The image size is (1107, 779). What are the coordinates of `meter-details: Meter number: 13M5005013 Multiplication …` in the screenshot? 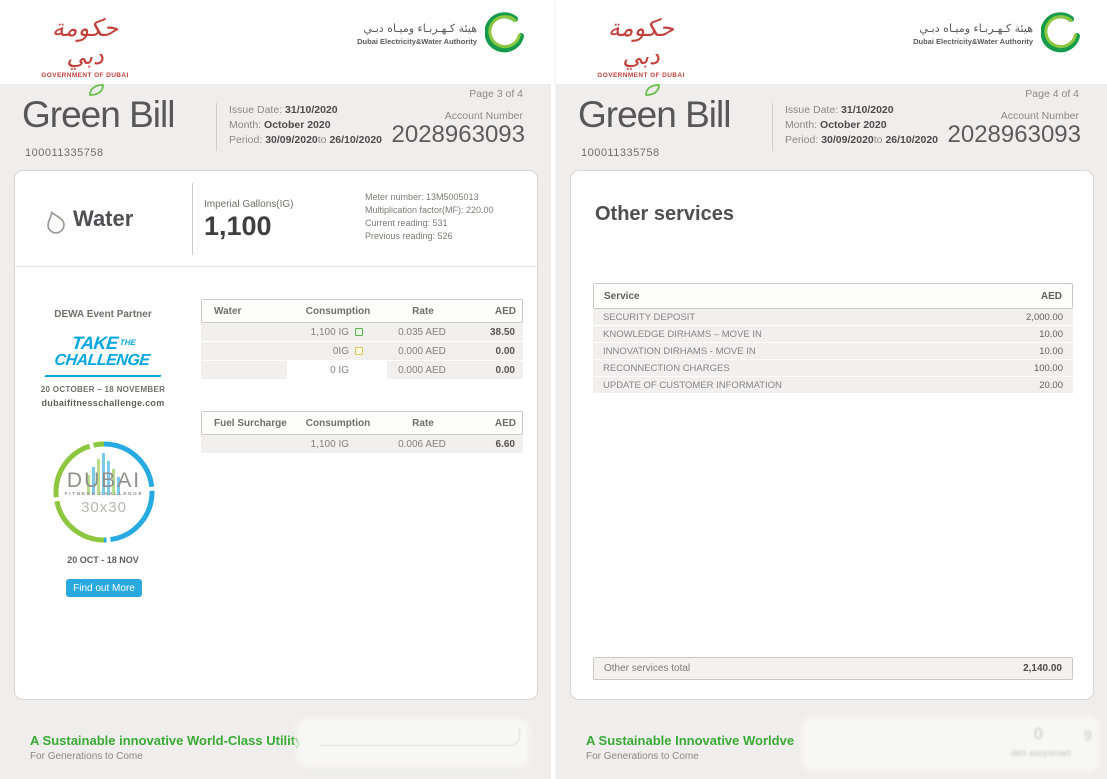 It's located at (429, 217).